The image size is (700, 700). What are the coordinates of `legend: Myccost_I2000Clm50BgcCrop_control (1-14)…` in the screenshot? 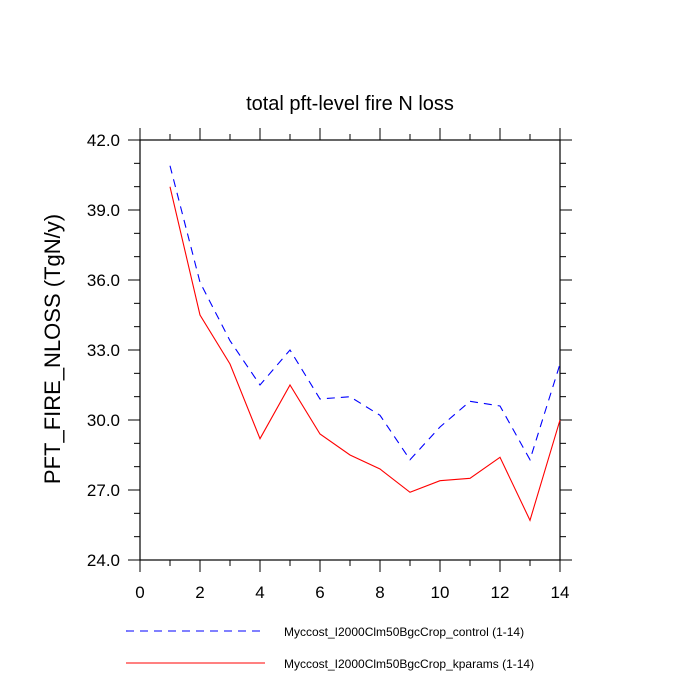 It's located at (330, 648).